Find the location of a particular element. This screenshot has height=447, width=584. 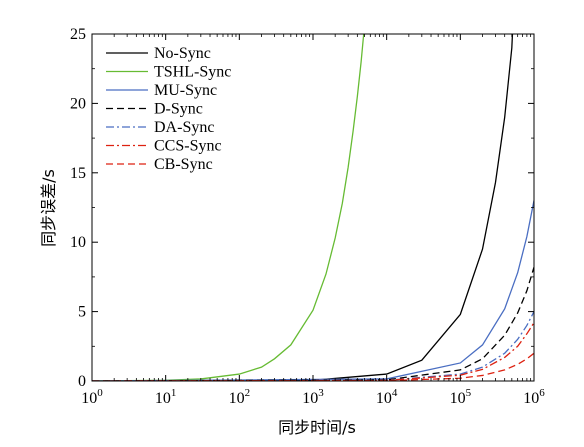

legend-item-2: MU-Sync is located at coordinates (161, 90).